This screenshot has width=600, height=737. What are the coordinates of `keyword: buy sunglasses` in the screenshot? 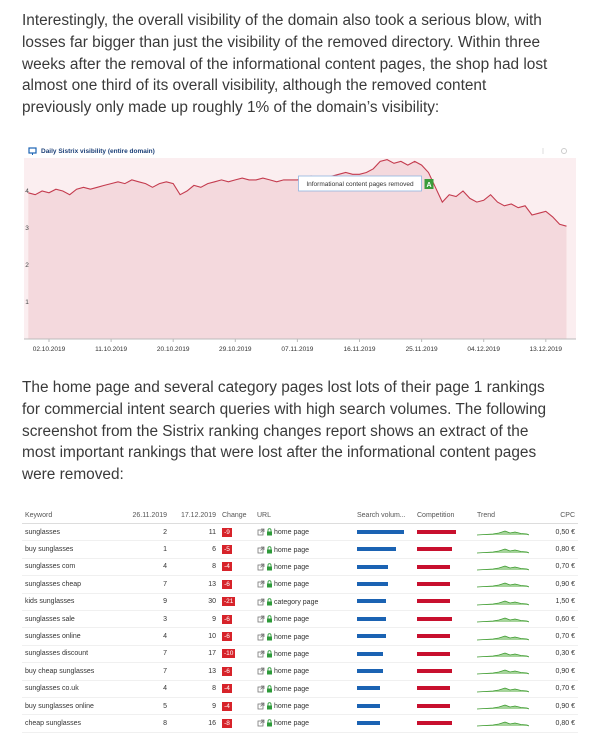 It's located at (71, 549).